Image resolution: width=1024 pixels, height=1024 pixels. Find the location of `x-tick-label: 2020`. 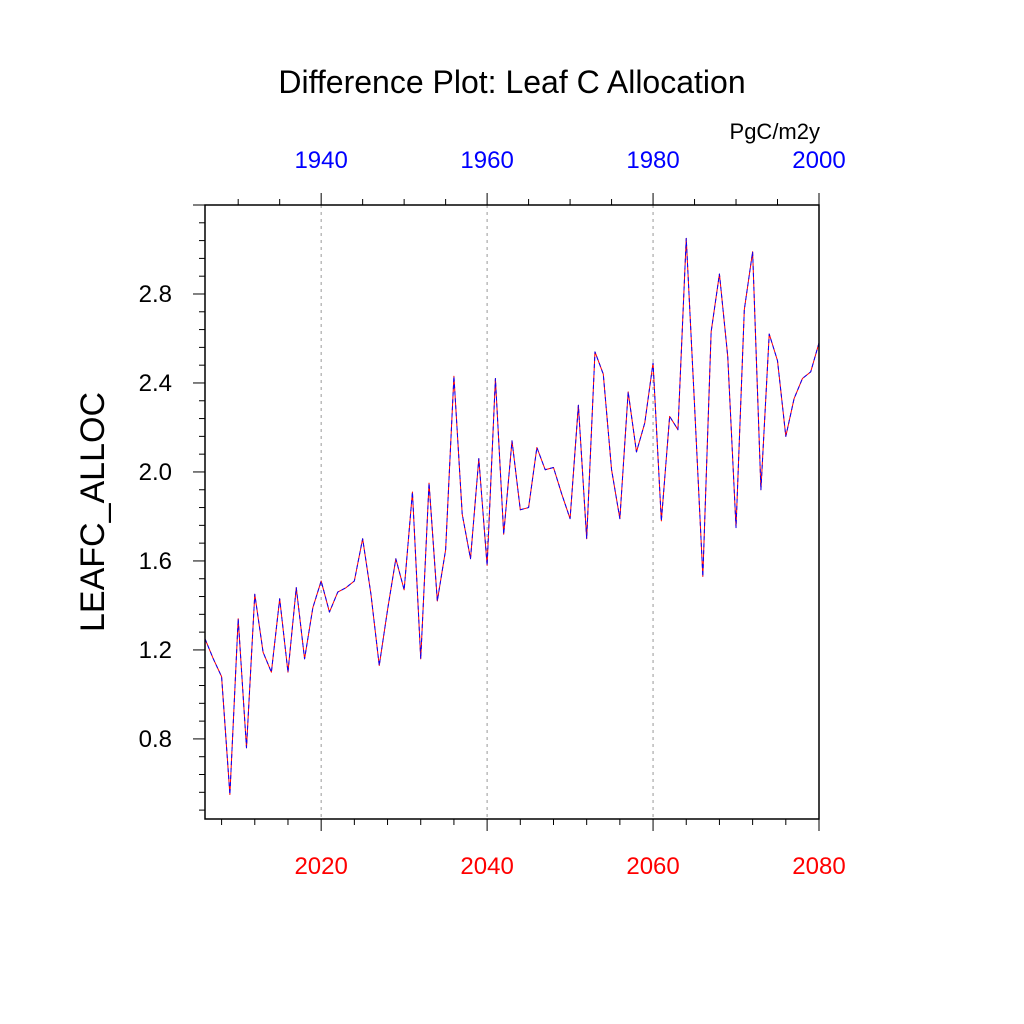

x-tick-label: 2020 is located at coordinates (320, 866).